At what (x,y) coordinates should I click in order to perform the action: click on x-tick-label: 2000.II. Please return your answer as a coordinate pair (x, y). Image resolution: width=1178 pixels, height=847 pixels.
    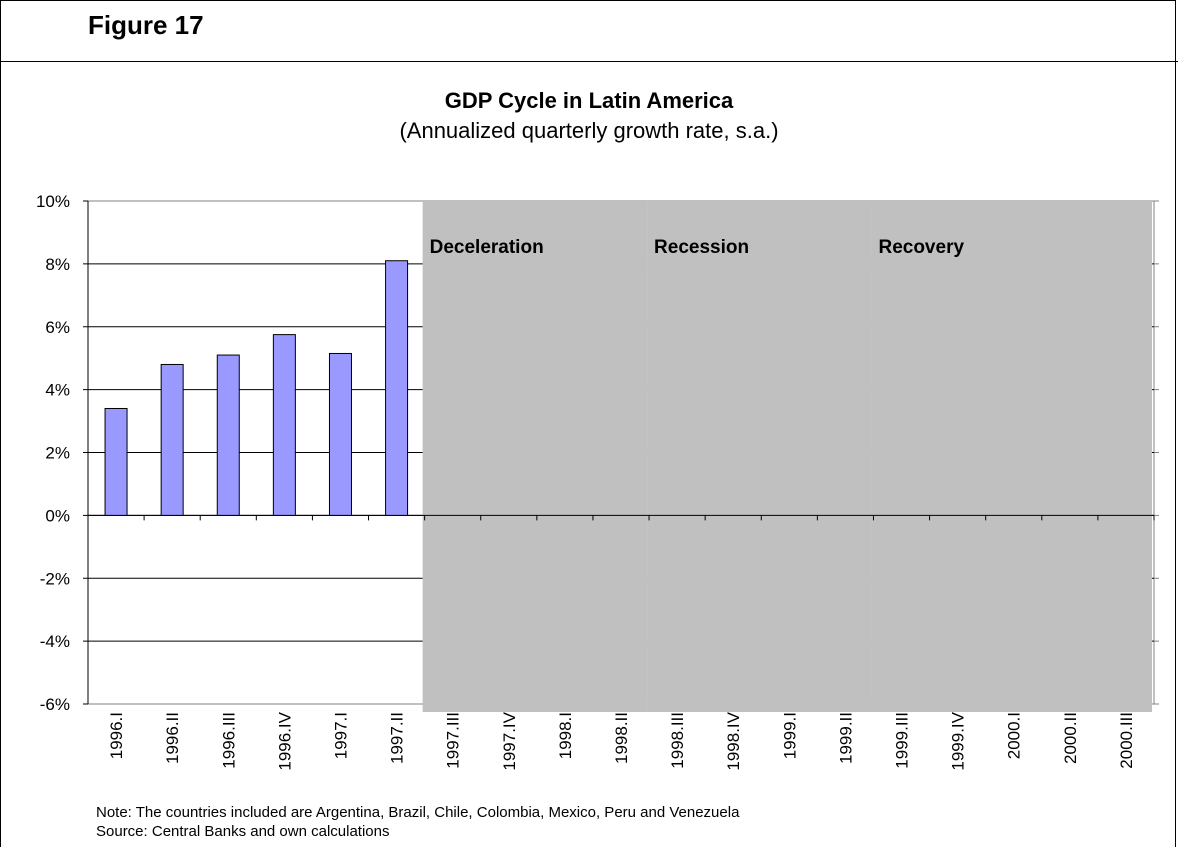
    Looking at the image, I should click on (1070, 738).